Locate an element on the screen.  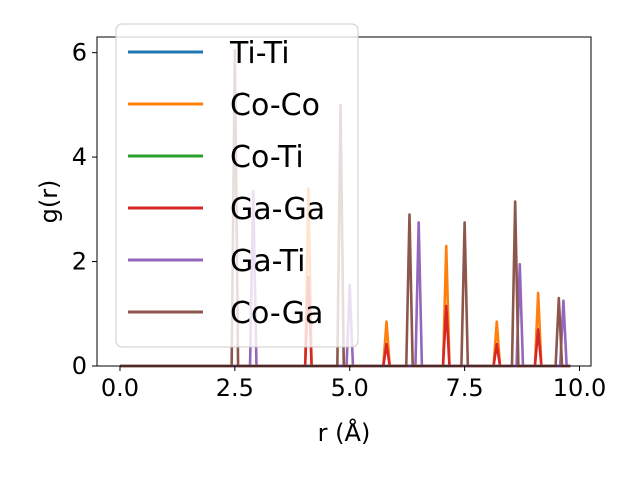
y-tick-label: 4 is located at coordinates (79, 157).